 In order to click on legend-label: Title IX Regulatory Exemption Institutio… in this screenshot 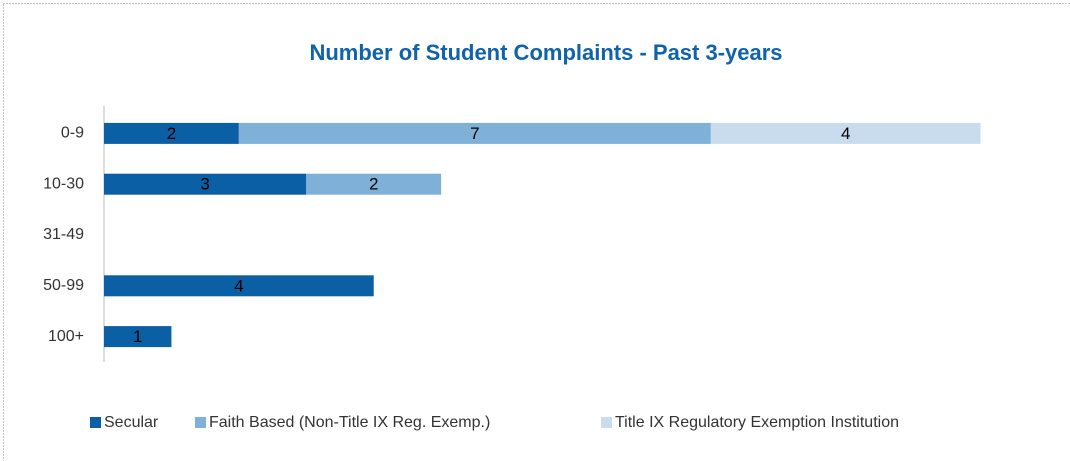, I will do `click(757, 422)`.